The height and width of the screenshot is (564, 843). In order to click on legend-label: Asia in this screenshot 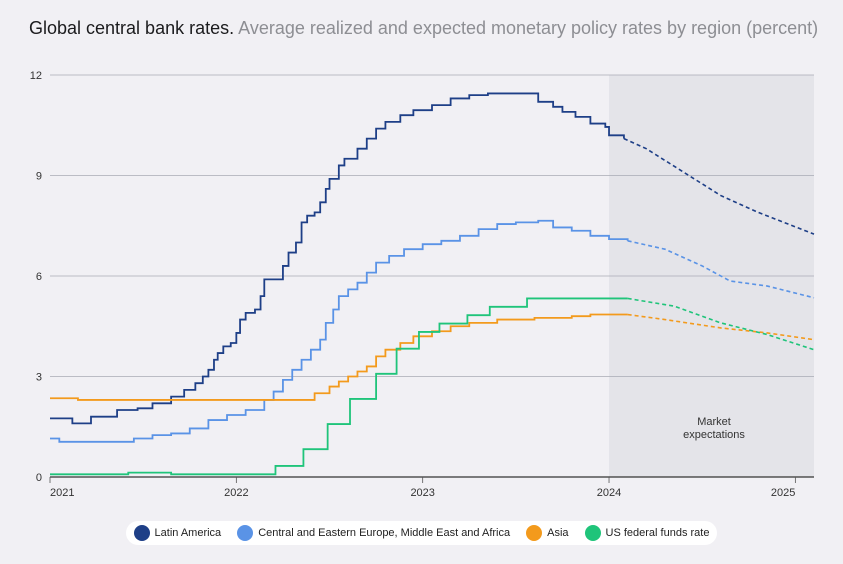, I will do `click(558, 533)`.